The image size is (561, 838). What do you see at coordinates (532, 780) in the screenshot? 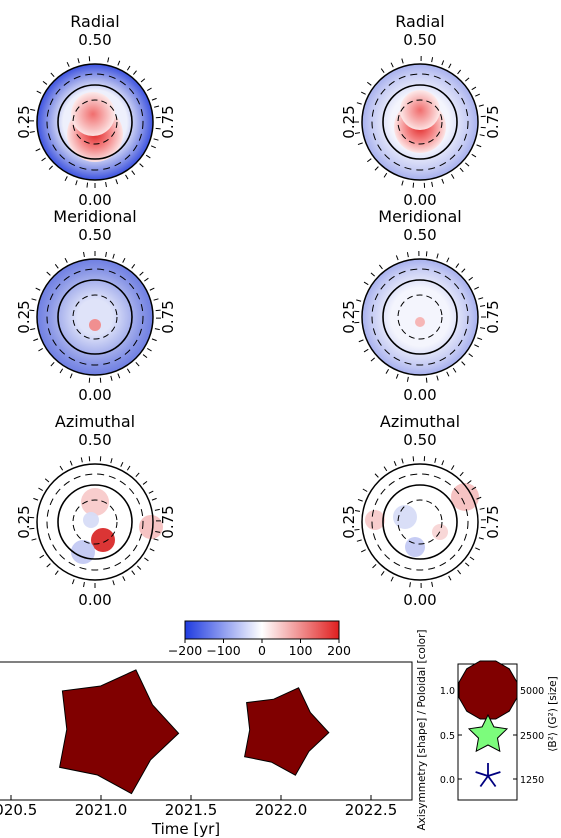
I see `legend-right-tick-label: 1250` at bounding box center [532, 780].